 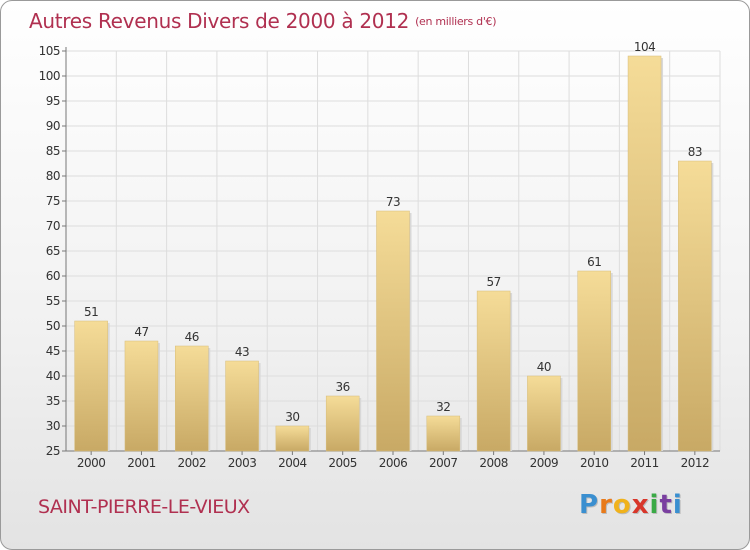 I want to click on data-label: 73, so click(x=393, y=202).